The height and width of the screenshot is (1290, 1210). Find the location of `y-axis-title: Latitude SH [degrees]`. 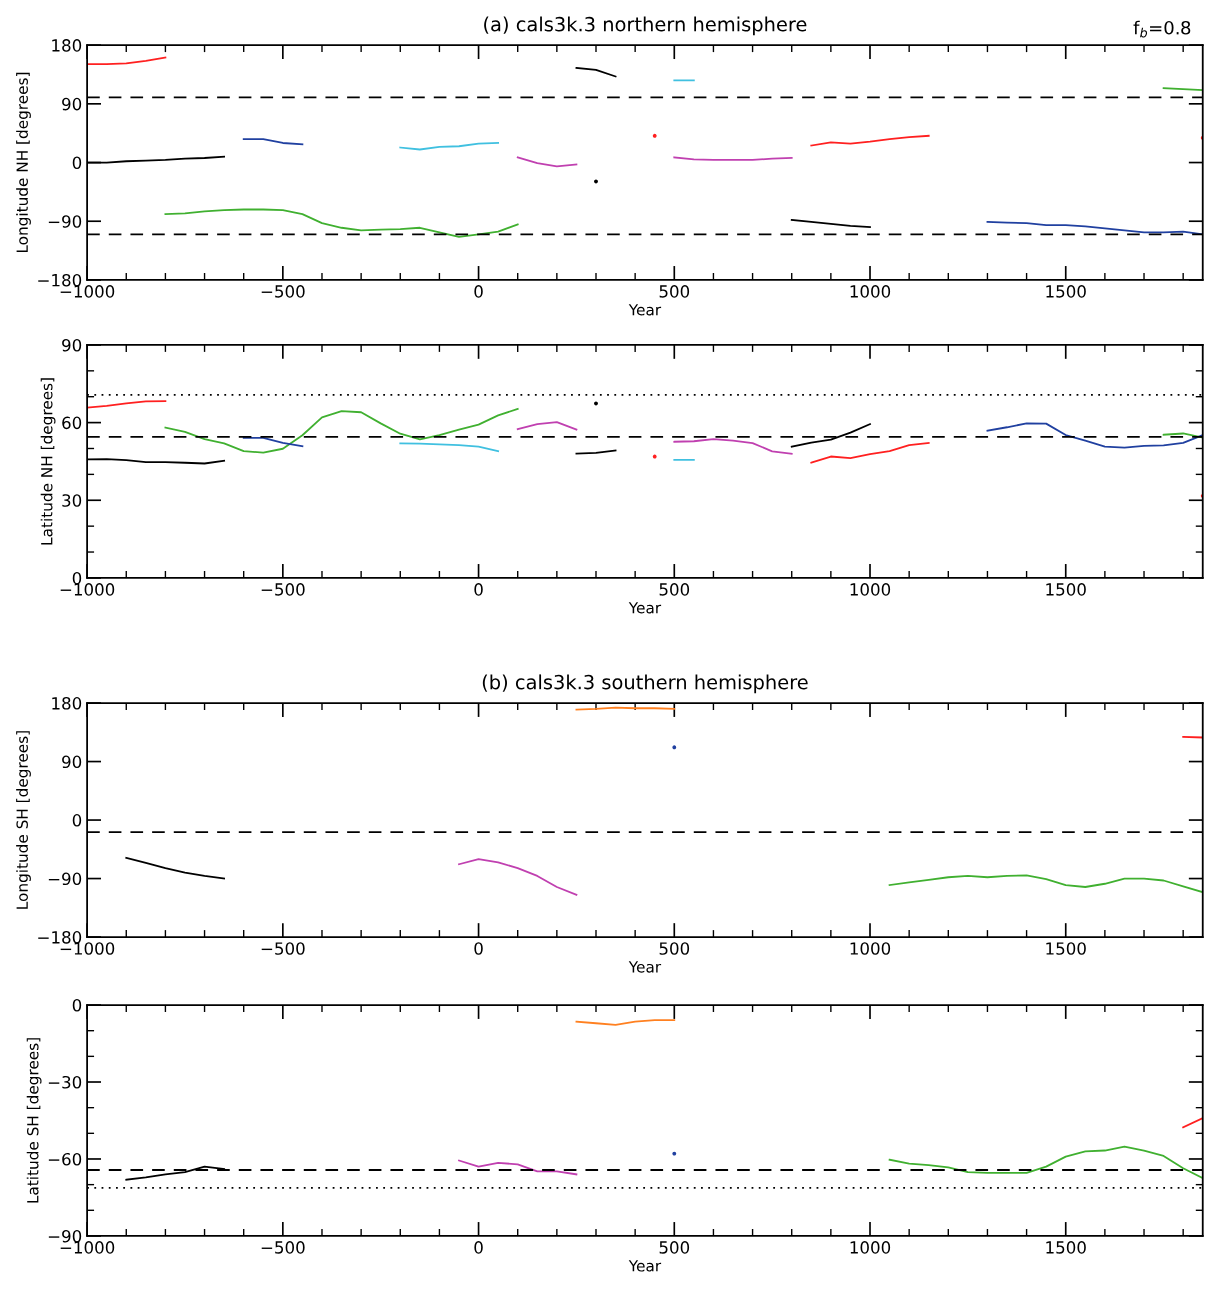

y-axis-title: Latitude SH [degrees] is located at coordinates (34, 1120).